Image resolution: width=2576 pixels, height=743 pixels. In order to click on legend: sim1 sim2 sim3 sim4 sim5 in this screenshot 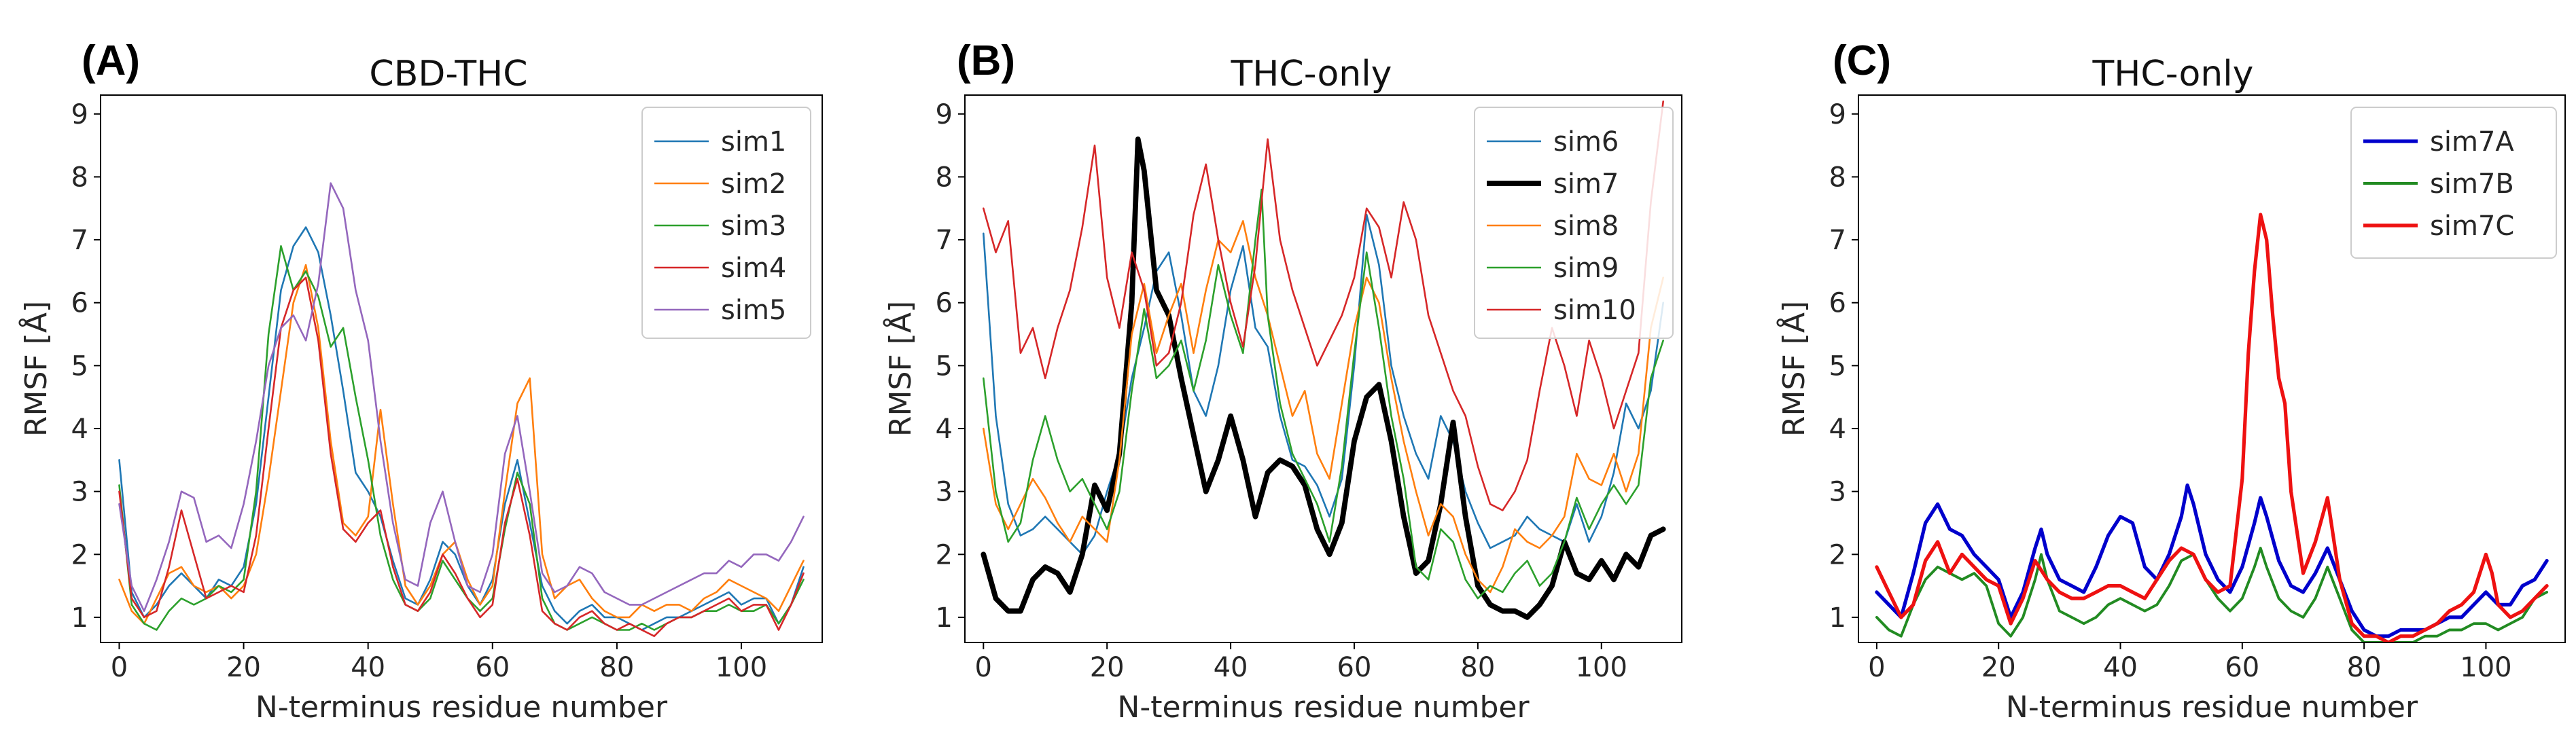, I will do `click(726, 223)`.